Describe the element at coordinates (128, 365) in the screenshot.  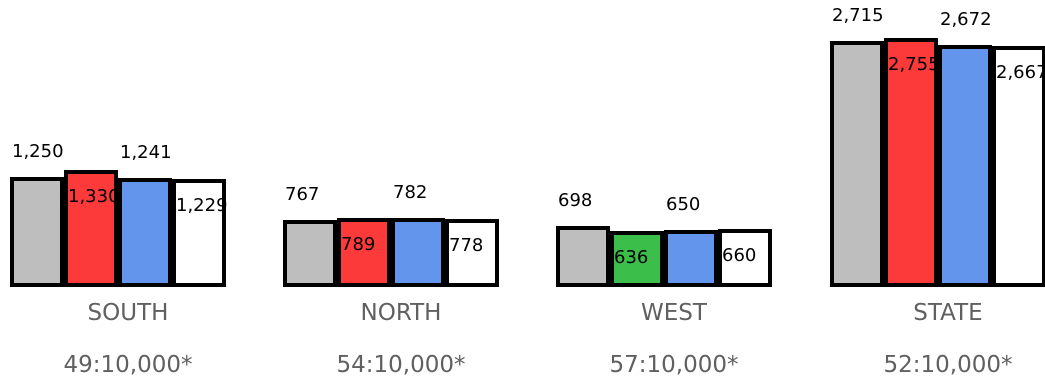
I see `ratio-label-south: 49:10,000*` at that location.